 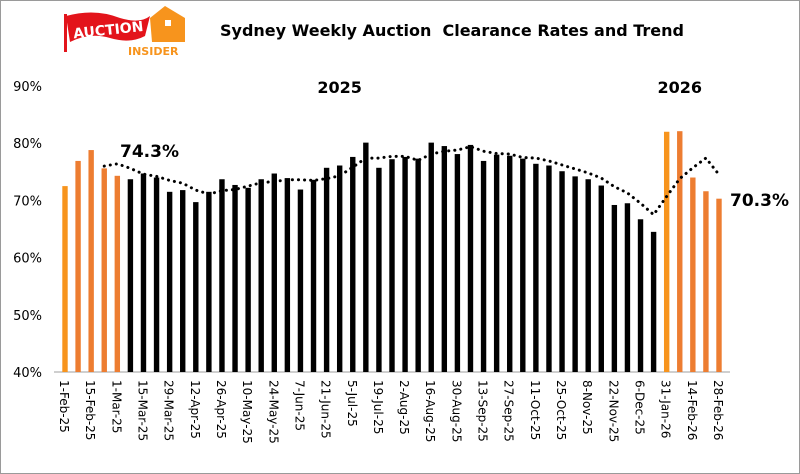 What do you see at coordinates (378, 407) in the screenshot?
I see `x-tick-label: 19-Jul-25` at bounding box center [378, 407].